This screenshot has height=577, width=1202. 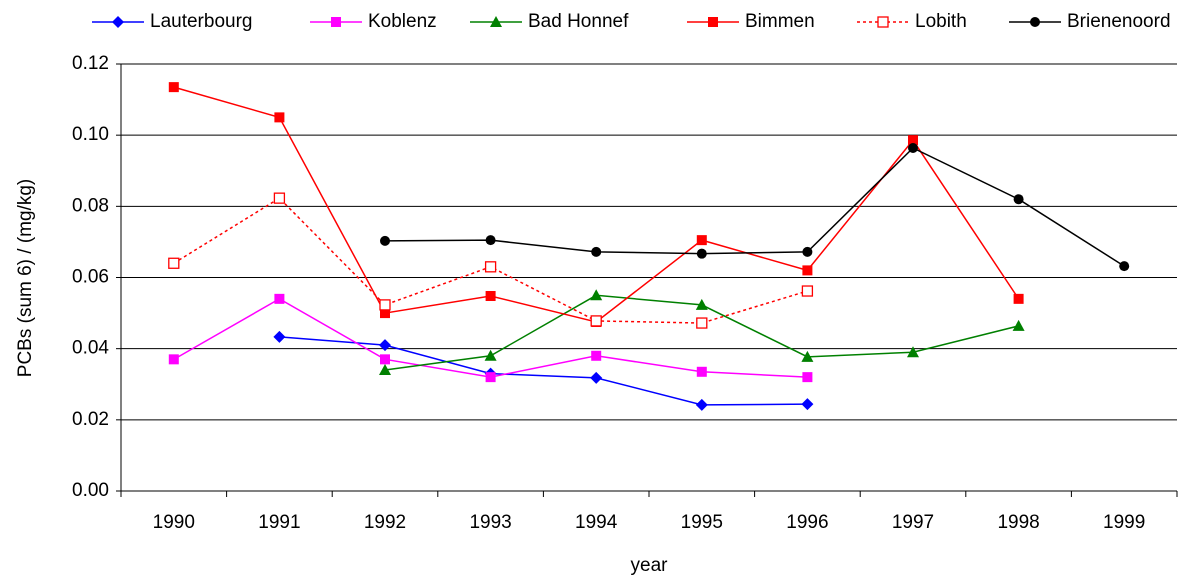 What do you see at coordinates (25, 278) in the screenshot?
I see `y-axis-label: PCBs (sum 6) / (mg/kg)` at bounding box center [25, 278].